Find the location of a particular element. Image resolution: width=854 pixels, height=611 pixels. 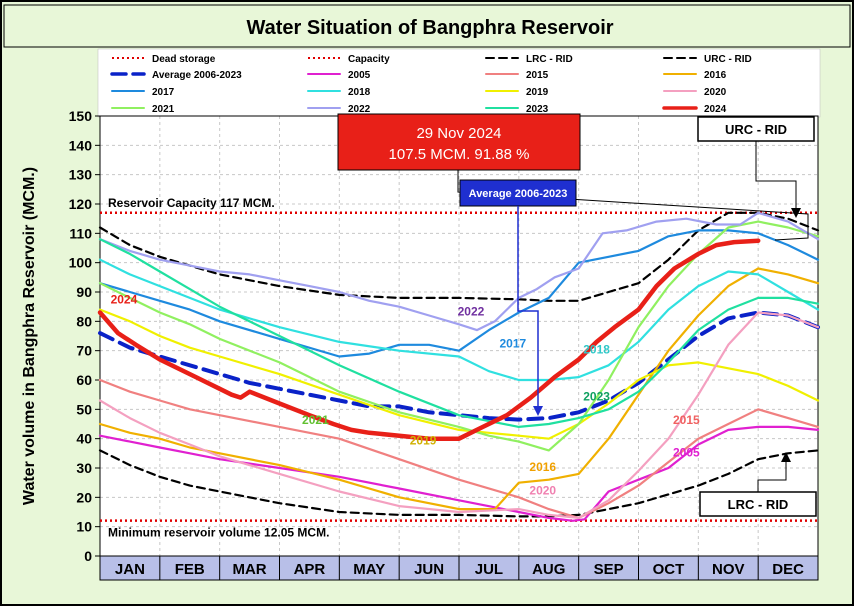

legend-label: 2024 is located at coordinates (715, 109).